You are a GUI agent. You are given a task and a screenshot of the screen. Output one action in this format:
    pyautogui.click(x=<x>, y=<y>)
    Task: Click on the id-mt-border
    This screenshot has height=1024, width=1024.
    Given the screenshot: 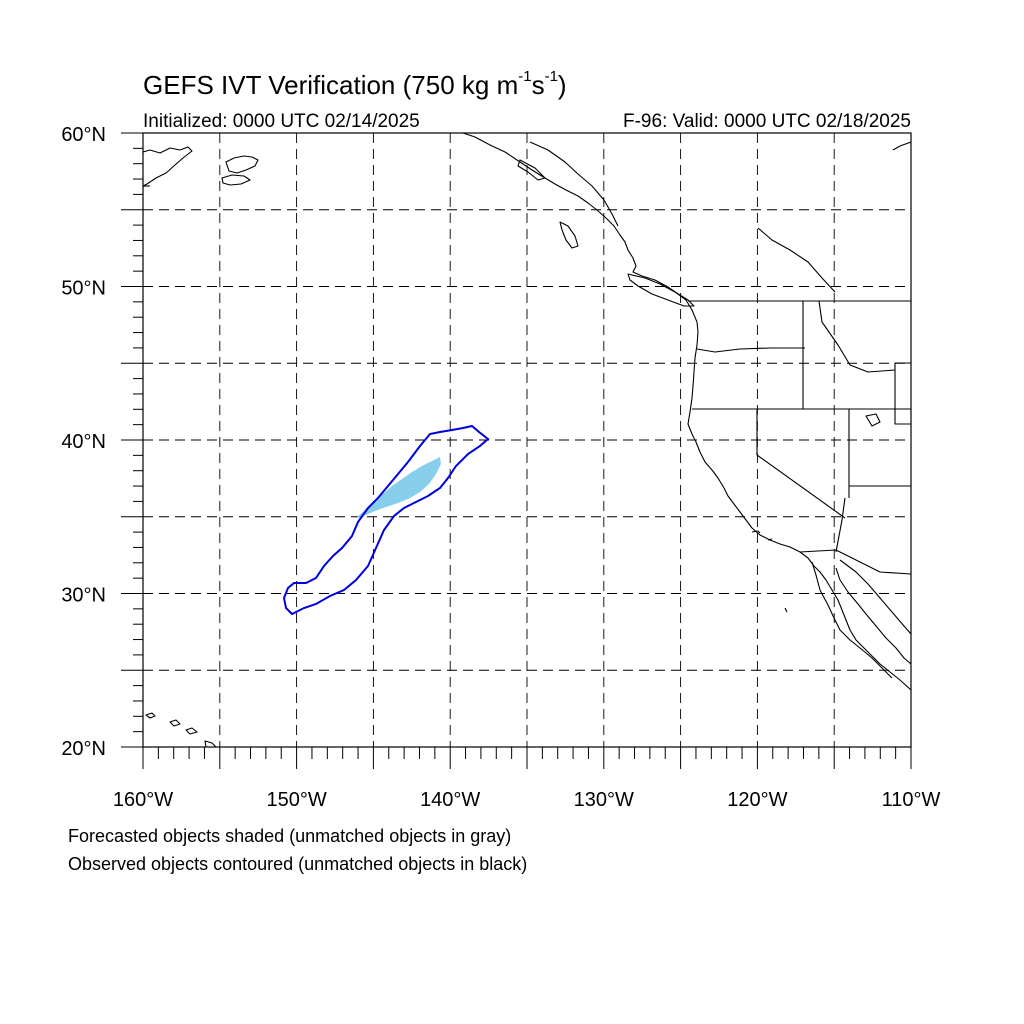 What is the action you would take?
    pyautogui.click(x=864, y=336)
    